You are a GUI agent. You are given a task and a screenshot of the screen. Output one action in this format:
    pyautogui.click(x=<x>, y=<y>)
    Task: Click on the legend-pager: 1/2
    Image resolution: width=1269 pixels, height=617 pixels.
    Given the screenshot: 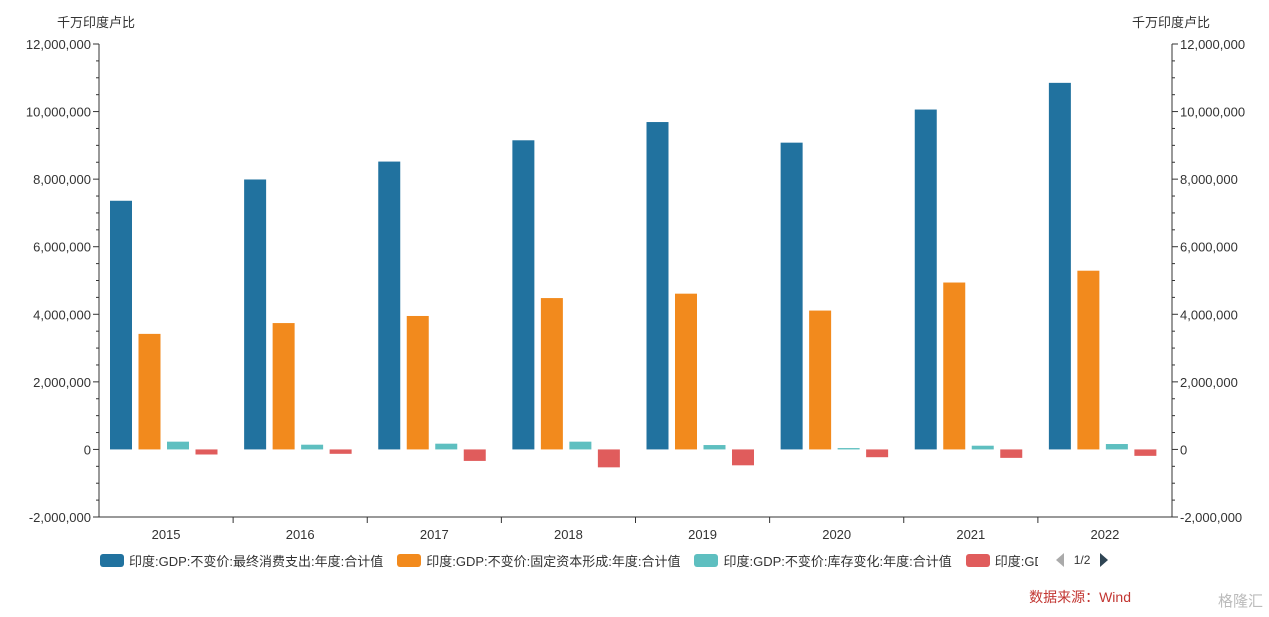 What is the action you would take?
    pyautogui.click(x=1082, y=560)
    